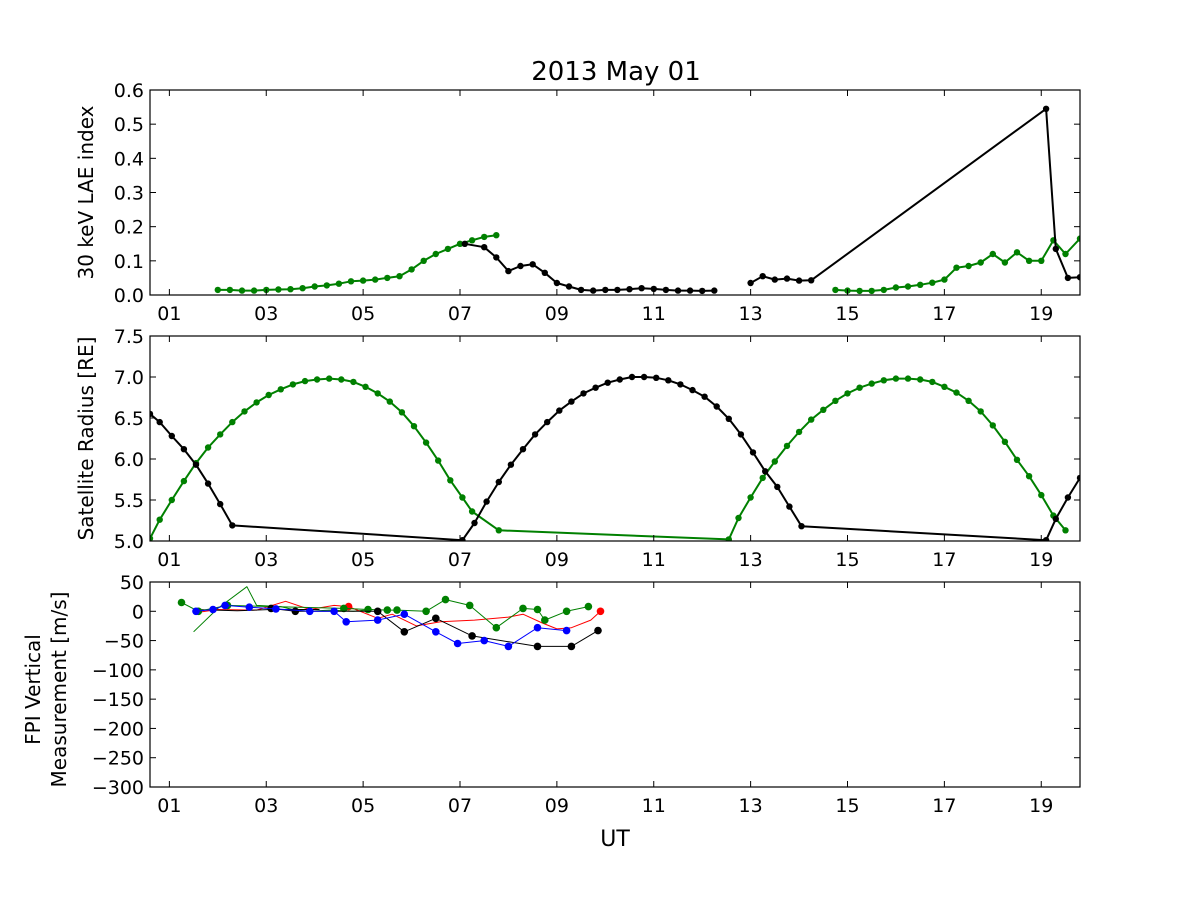  What do you see at coordinates (129, 542) in the screenshot?
I see `y-tick-label: 5.0` at bounding box center [129, 542].